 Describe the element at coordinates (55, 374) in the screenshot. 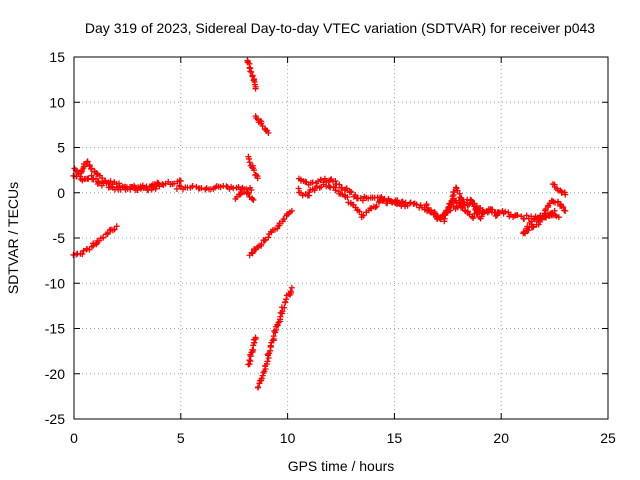

I see `y-tick-label: -20` at that location.